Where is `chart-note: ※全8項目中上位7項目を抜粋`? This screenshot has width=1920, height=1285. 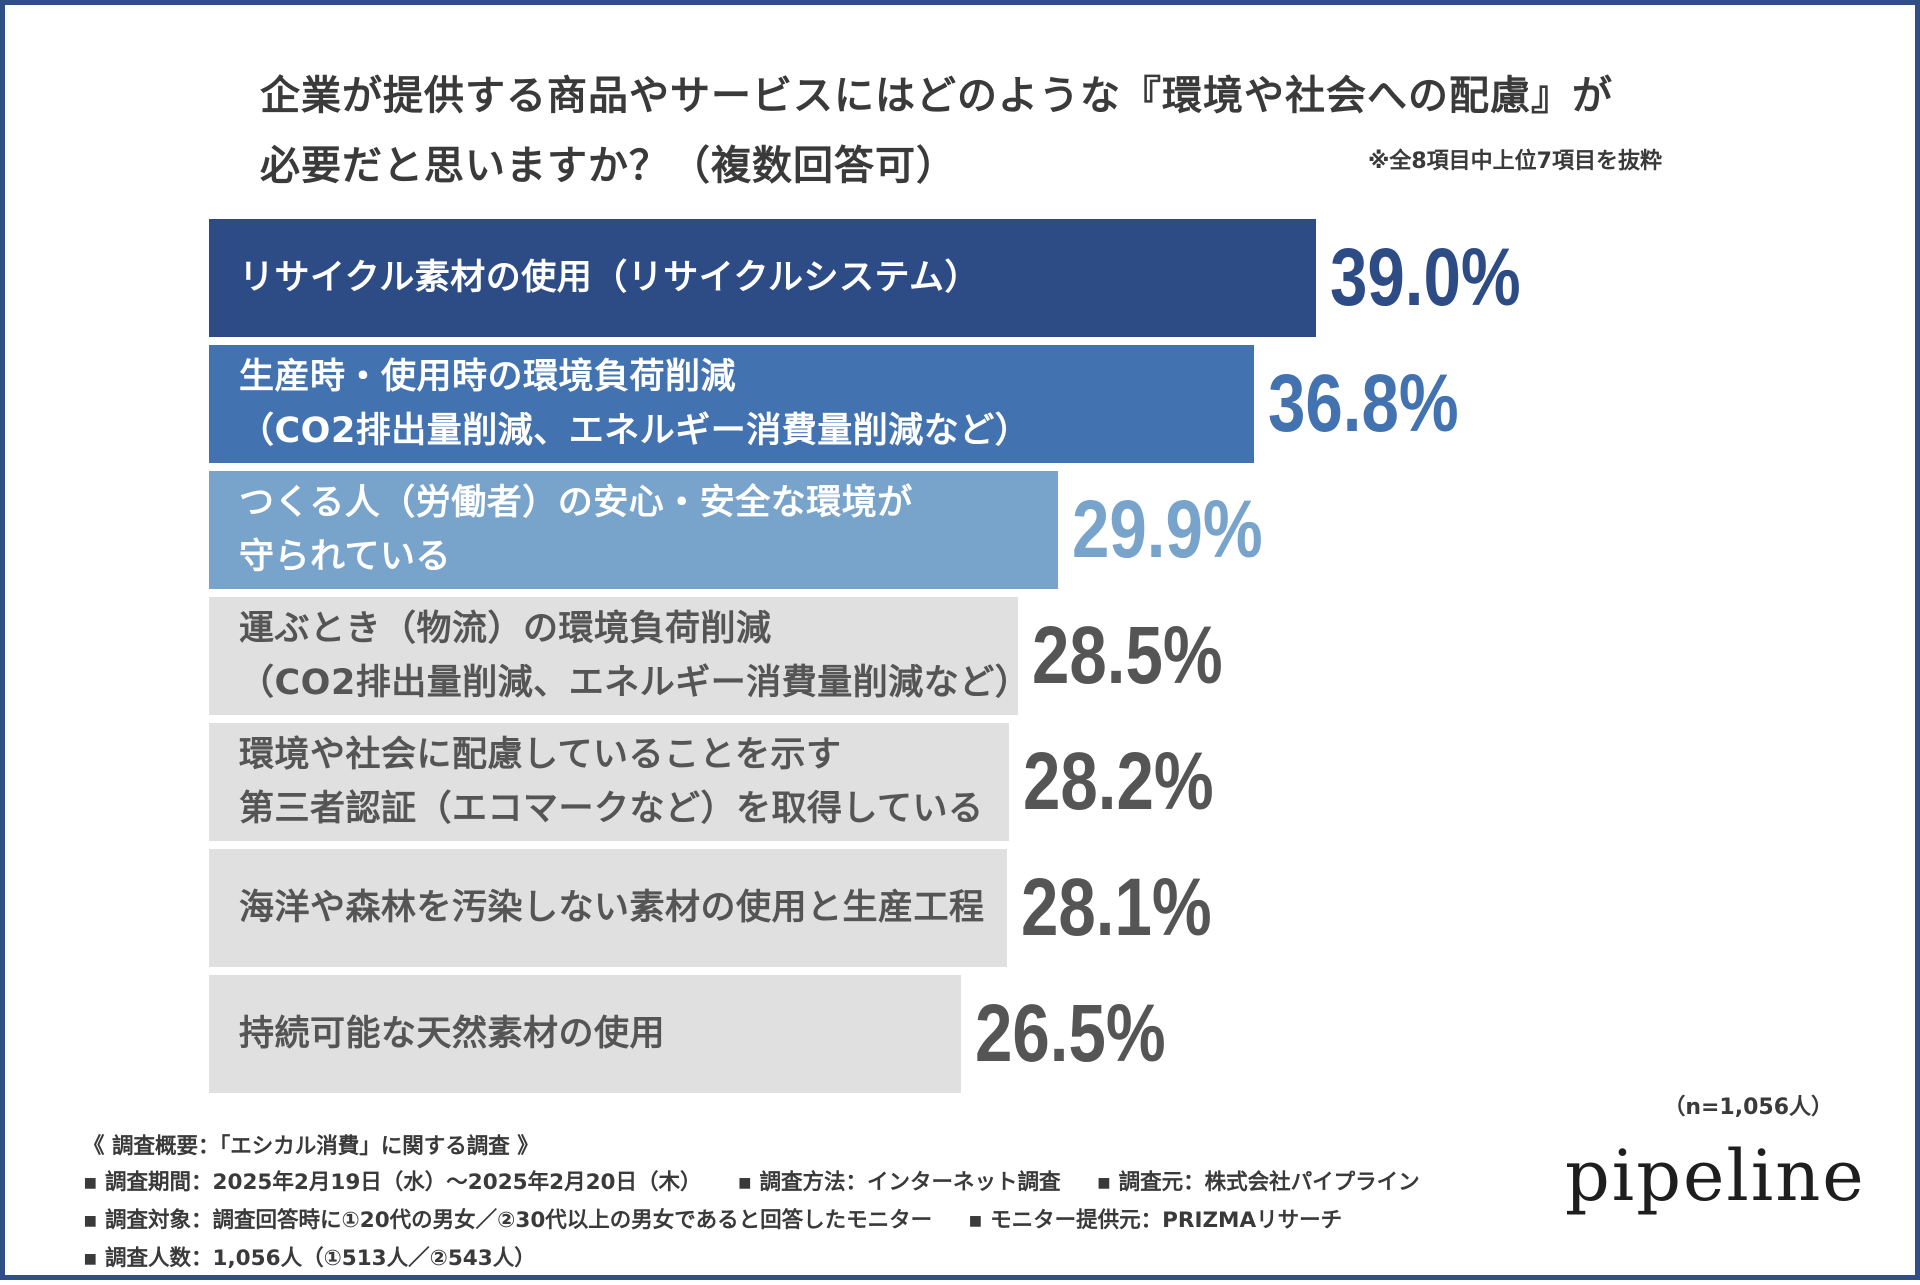
chart-note: ※全8項目中上位7項目を抜粋 is located at coordinates (1514, 161).